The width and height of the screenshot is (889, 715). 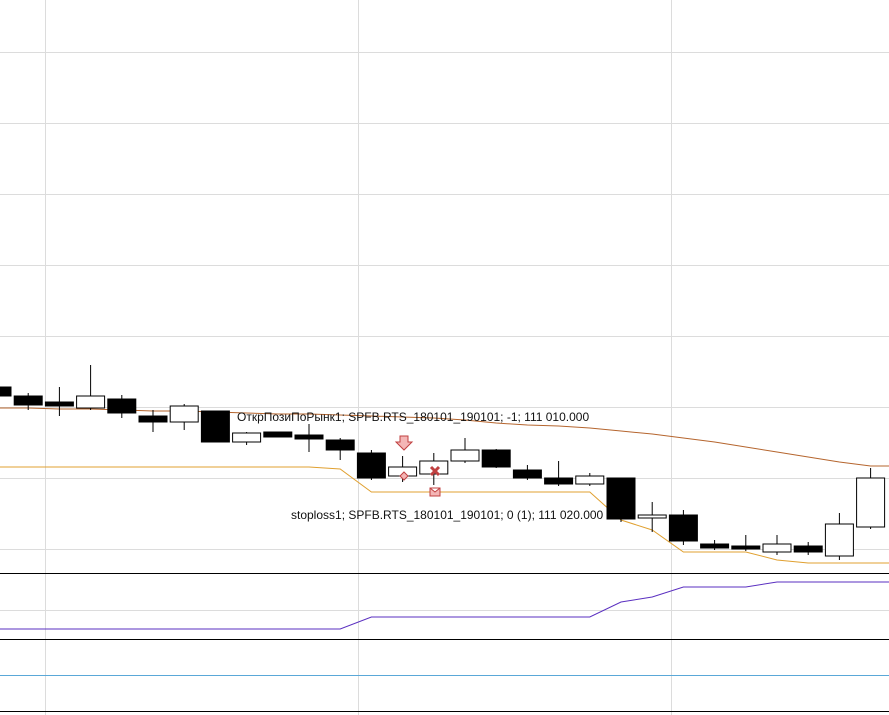 What do you see at coordinates (435, 471) in the screenshot?
I see `exit-marker` at bounding box center [435, 471].